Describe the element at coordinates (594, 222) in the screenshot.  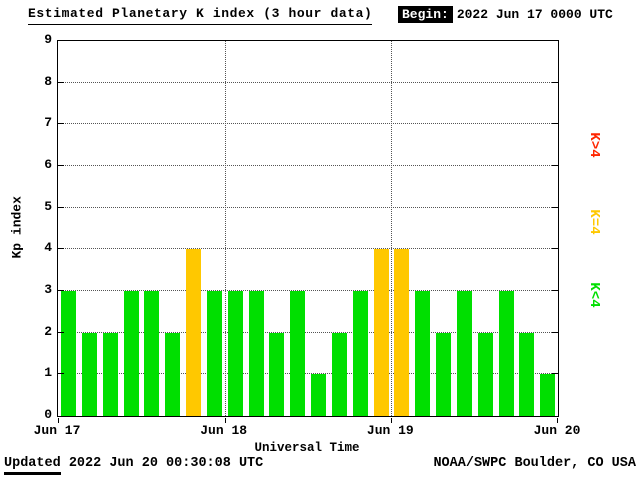
I see `legend-item: K=4` at that location.